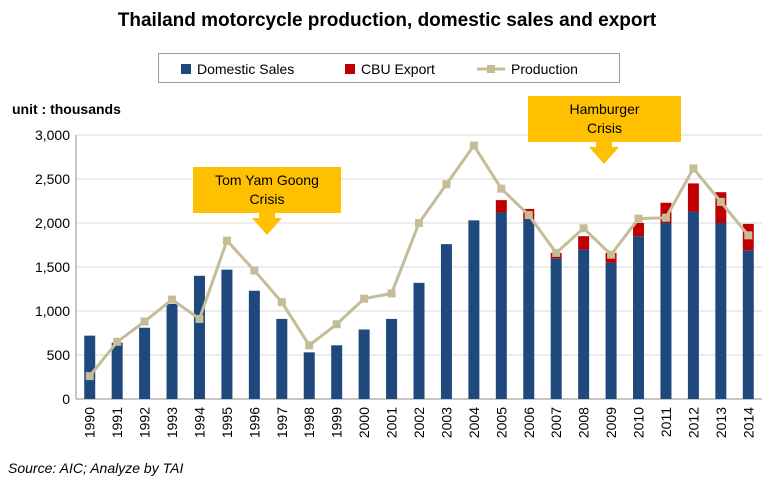 This screenshot has height=486, width=774. I want to click on annotation-line: Hamburger, so click(604, 109).